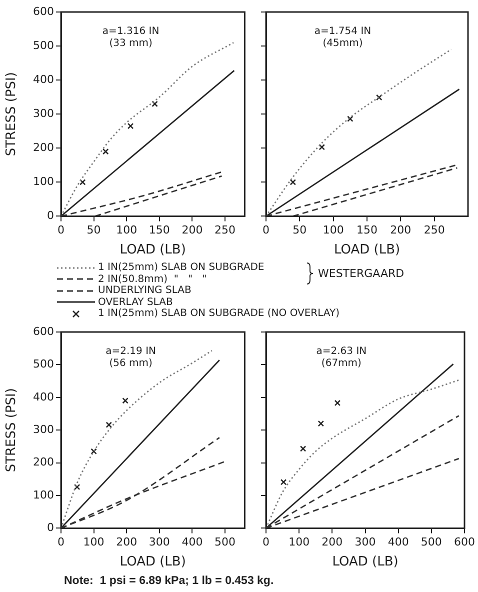 This screenshot has width=478, height=592. What do you see at coordinates (343, 37) in the screenshot?
I see `annotation: a=1.754 IN (45mm)` at bounding box center [343, 37].